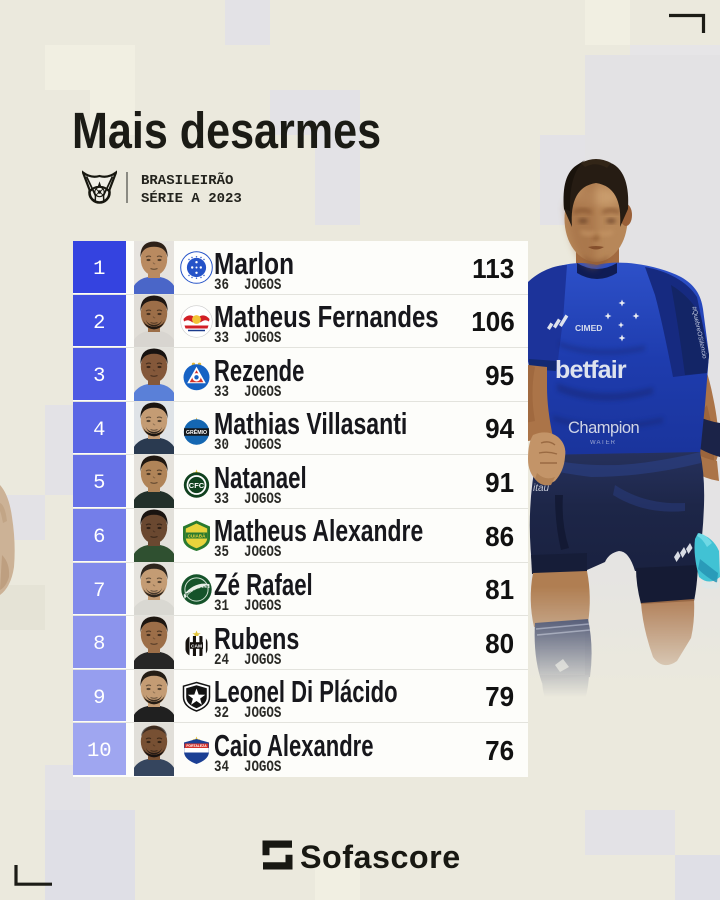 The height and width of the screenshot is (900, 720). I want to click on svg-text: Champion, so click(604, 428).